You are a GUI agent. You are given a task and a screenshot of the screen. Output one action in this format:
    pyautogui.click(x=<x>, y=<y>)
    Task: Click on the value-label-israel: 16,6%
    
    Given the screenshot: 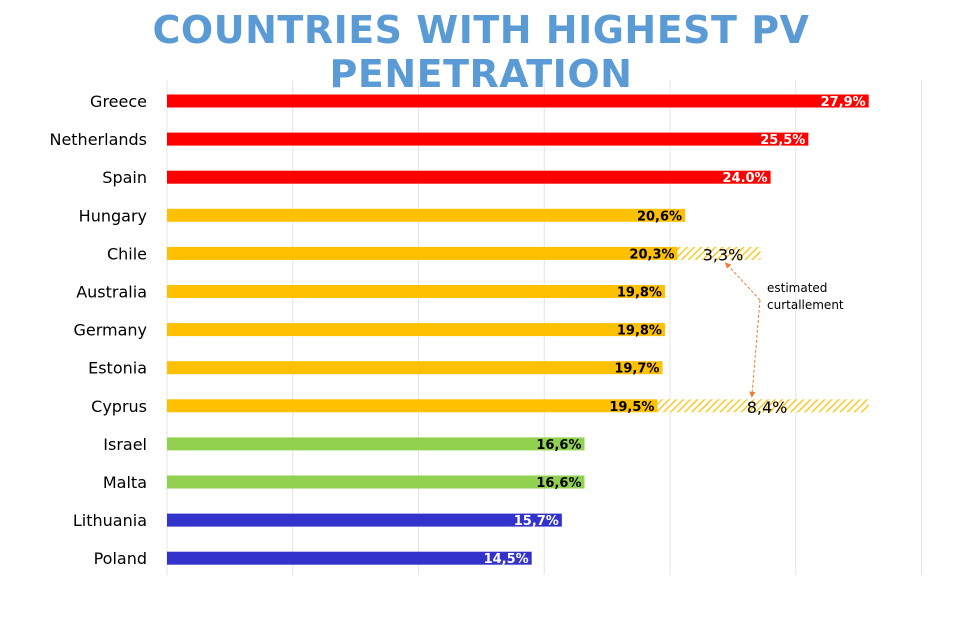 What is the action you would take?
    pyautogui.click(x=558, y=445)
    